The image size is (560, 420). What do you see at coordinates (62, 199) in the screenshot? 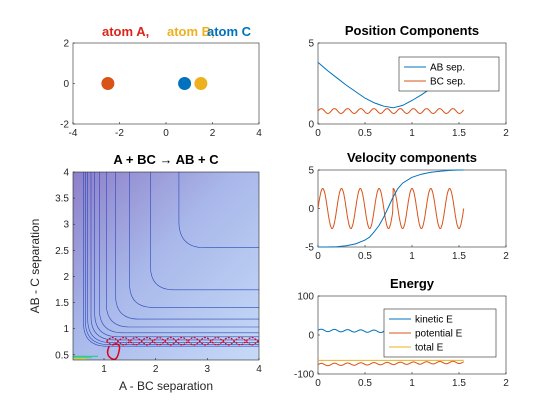
I see `surface-ytick-label: 3.5` at bounding box center [62, 199].